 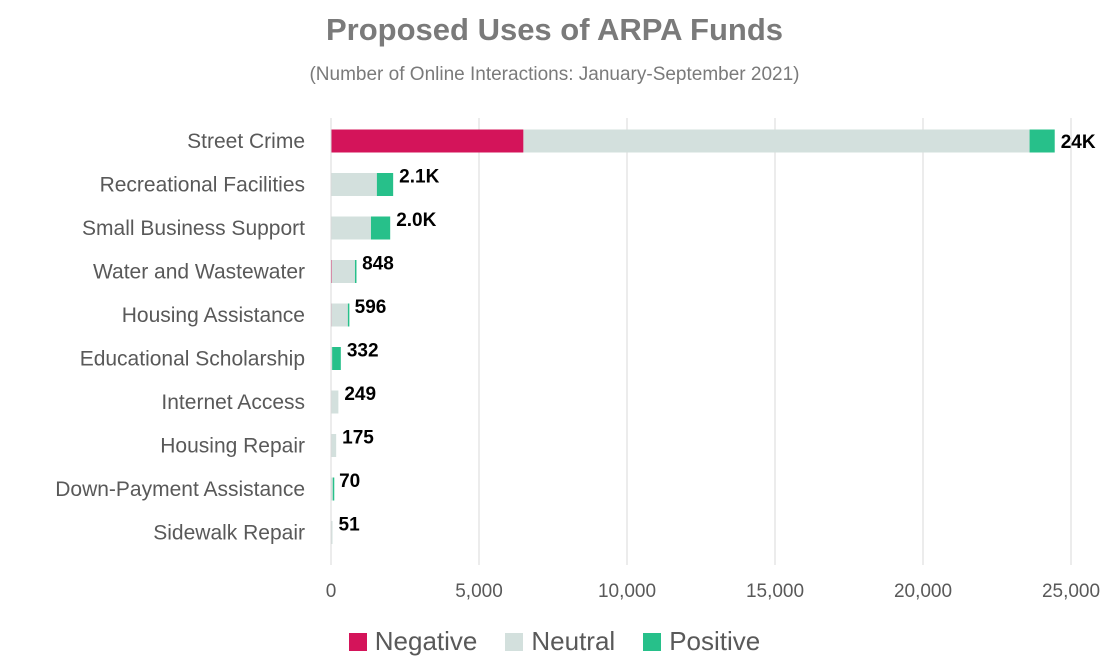 I want to click on legend-item-neutral: Neutral, so click(x=560, y=641).